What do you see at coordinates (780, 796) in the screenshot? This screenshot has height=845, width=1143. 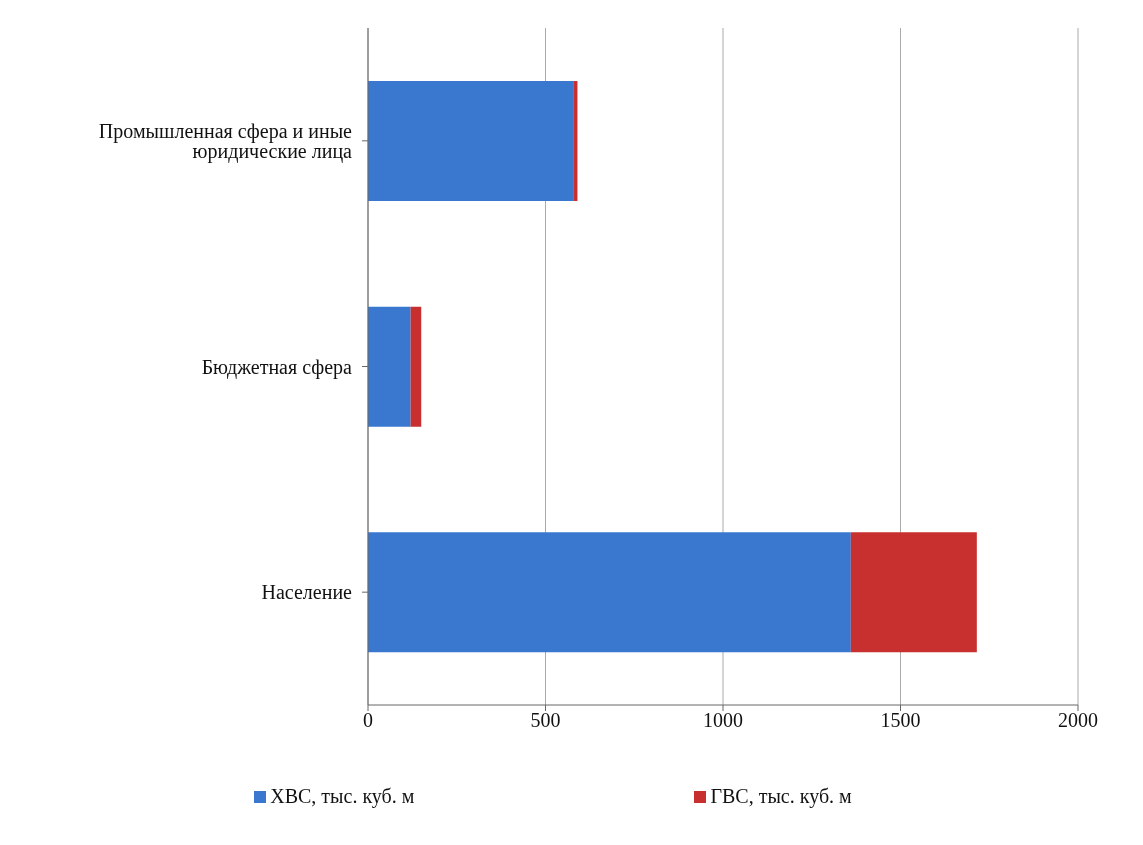 I see `legend-label: ГВС, тыс. куб. м` at bounding box center [780, 796].